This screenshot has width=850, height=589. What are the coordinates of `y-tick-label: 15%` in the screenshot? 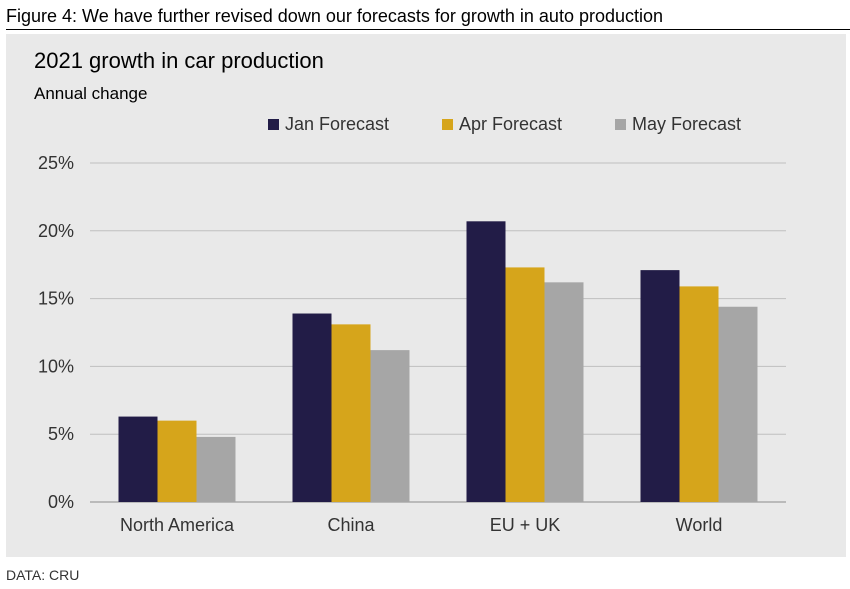 It's located at (56, 299).